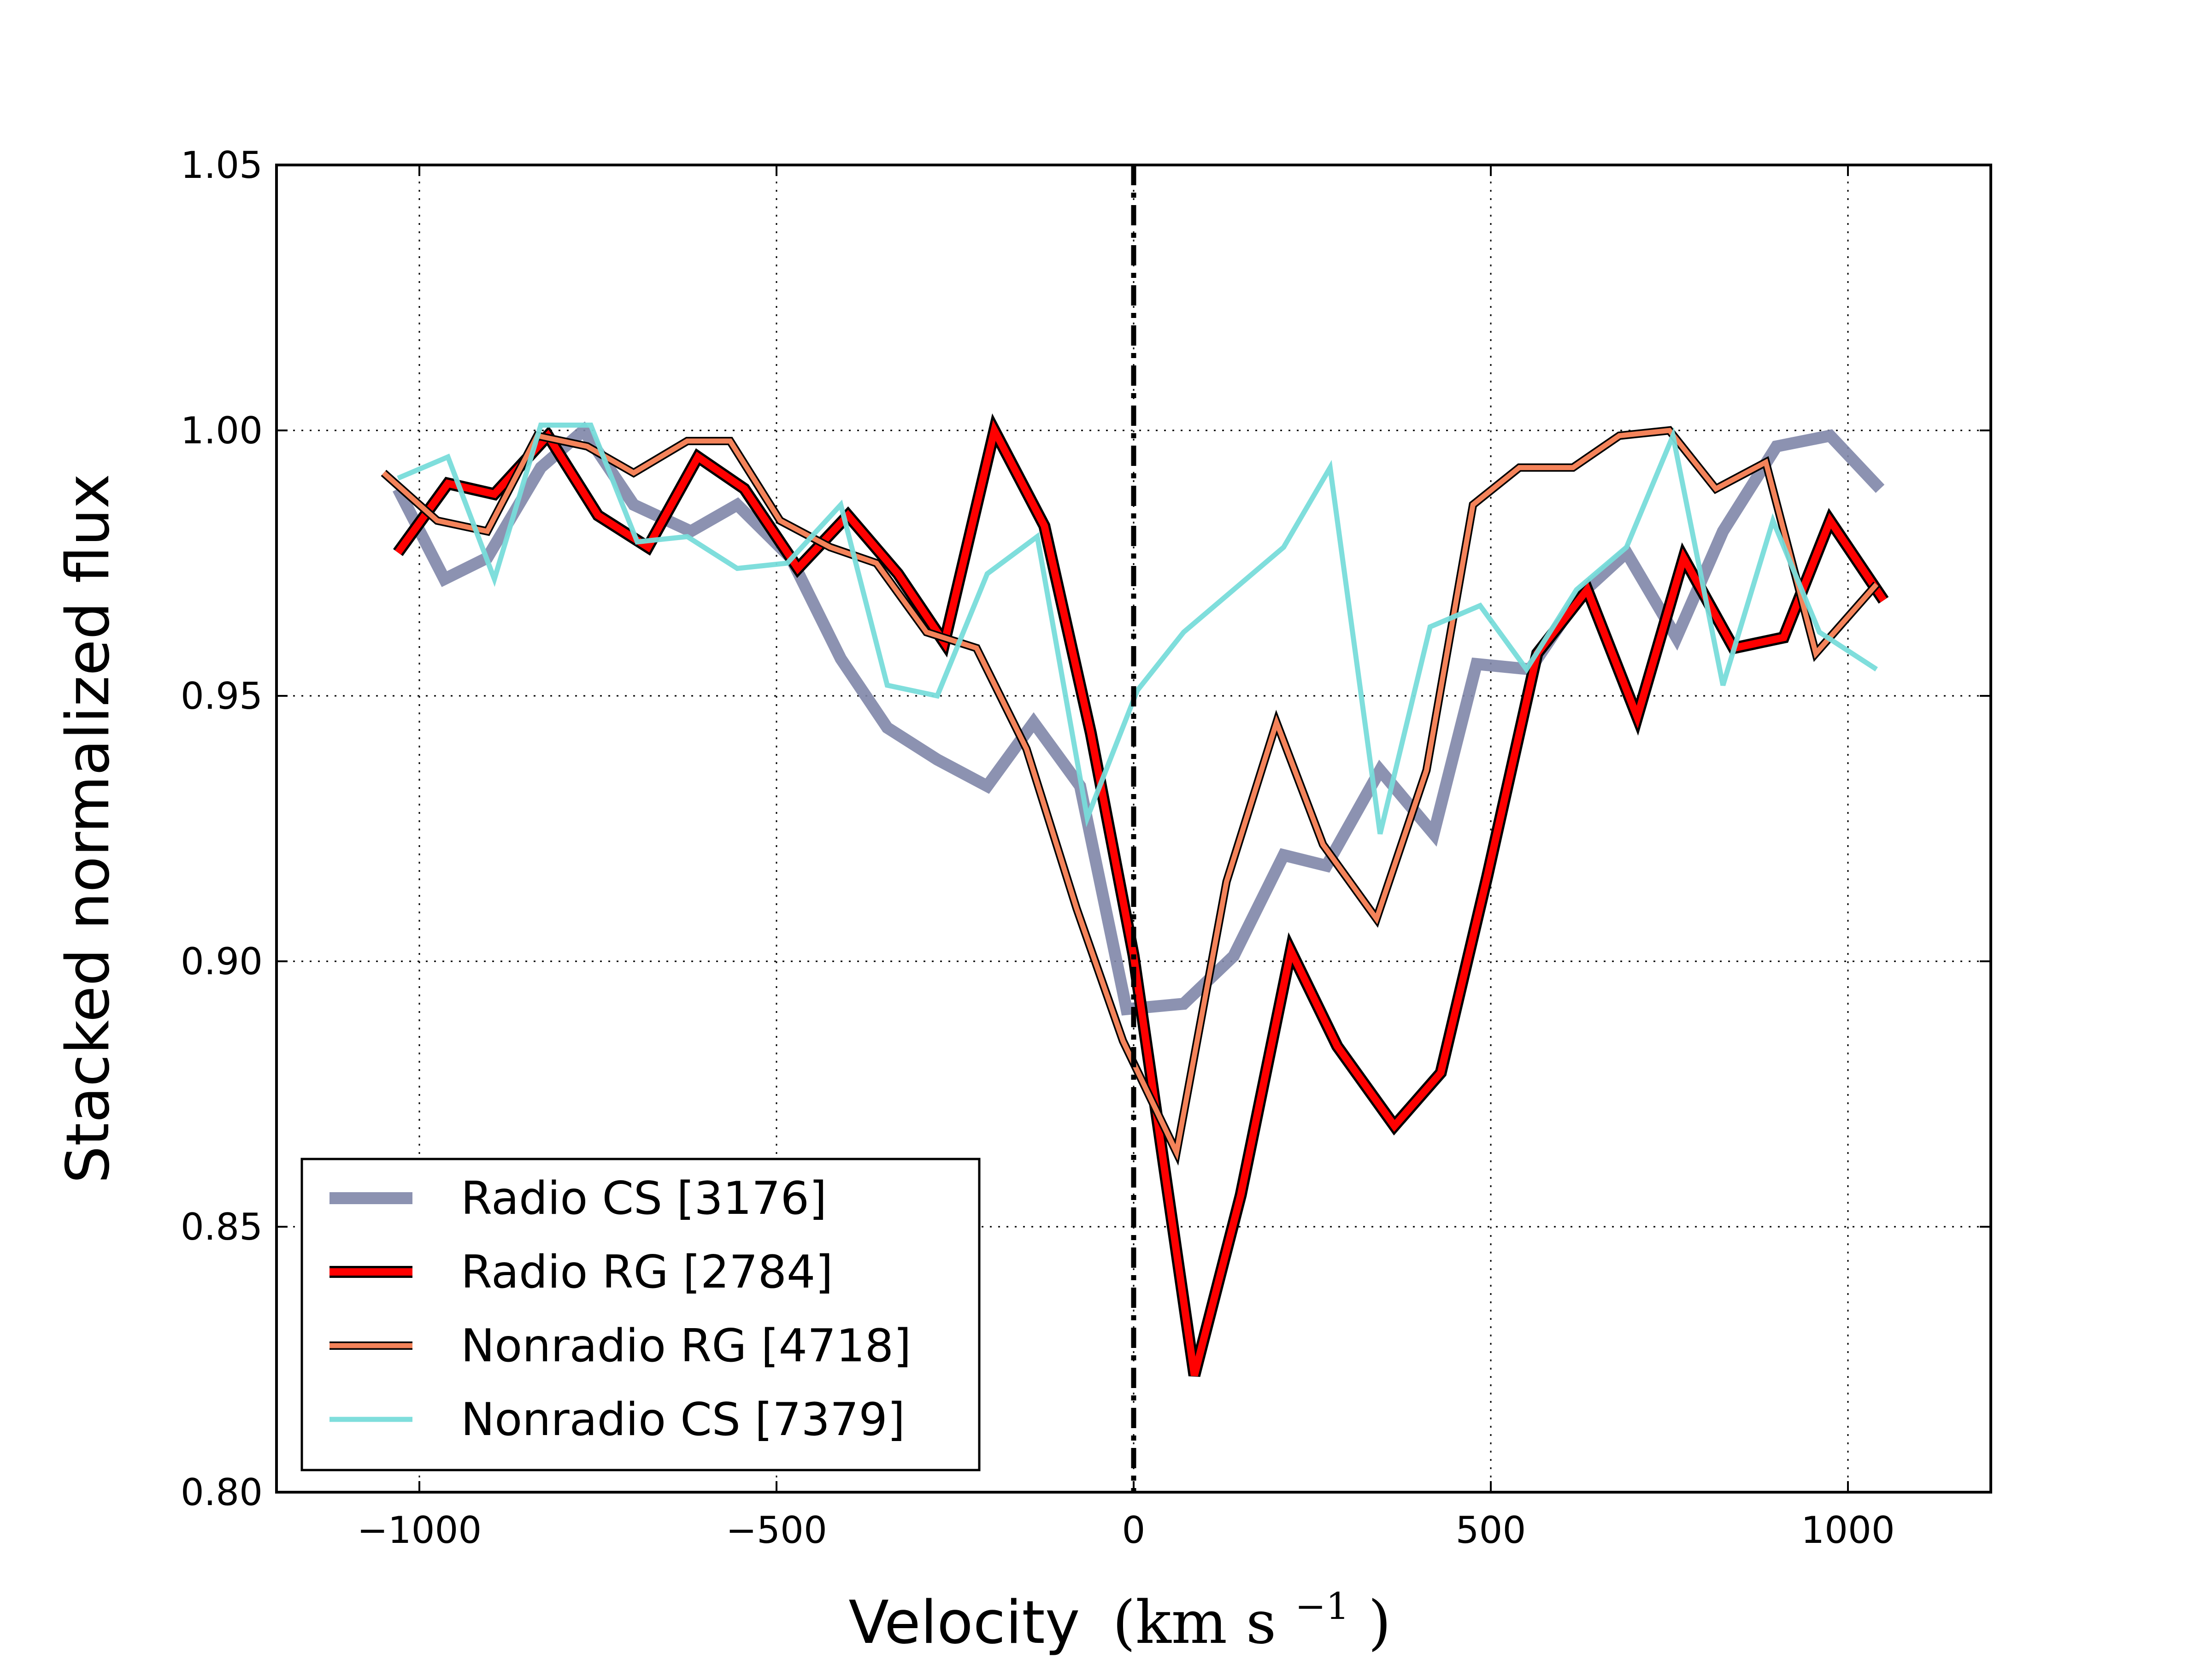 This screenshot has height=1659, width=2212. I want to click on x-axis-label: Velocity (km s −1 ), so click(1119, 1611).